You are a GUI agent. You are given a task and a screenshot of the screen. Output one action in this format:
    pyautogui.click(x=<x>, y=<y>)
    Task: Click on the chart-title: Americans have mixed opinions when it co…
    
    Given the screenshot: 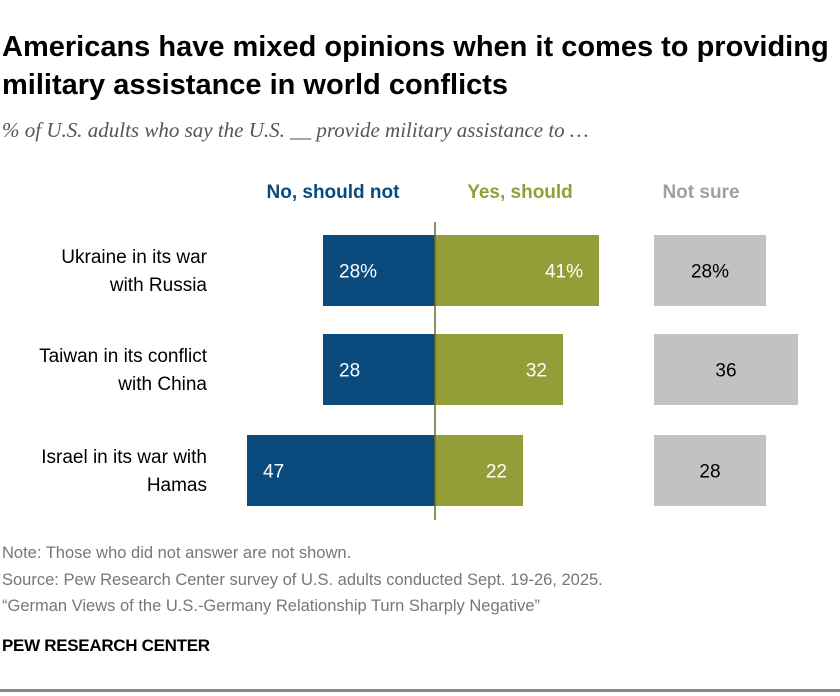 What is the action you would take?
    pyautogui.click(x=415, y=66)
    